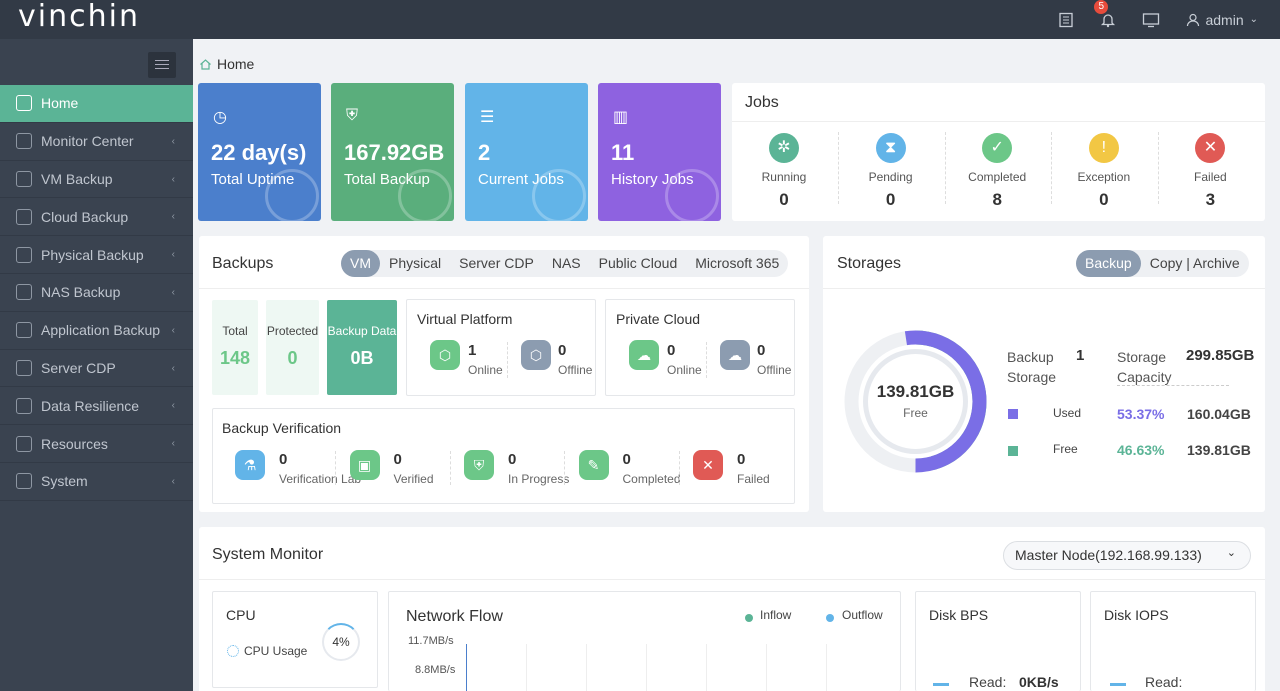 This screenshot has height=691, width=1280. Describe the element at coordinates (96, 217) in the screenshot. I see `sidebar-item-cloud-backup: Cloud Backup ‹` at that location.